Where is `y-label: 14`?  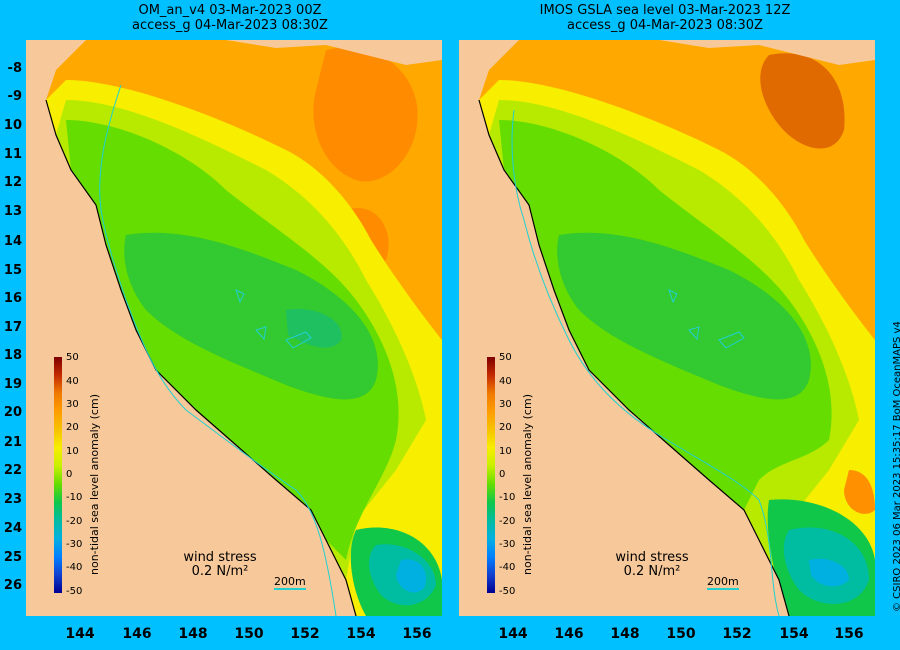 y-label: 14 is located at coordinates (12, 241).